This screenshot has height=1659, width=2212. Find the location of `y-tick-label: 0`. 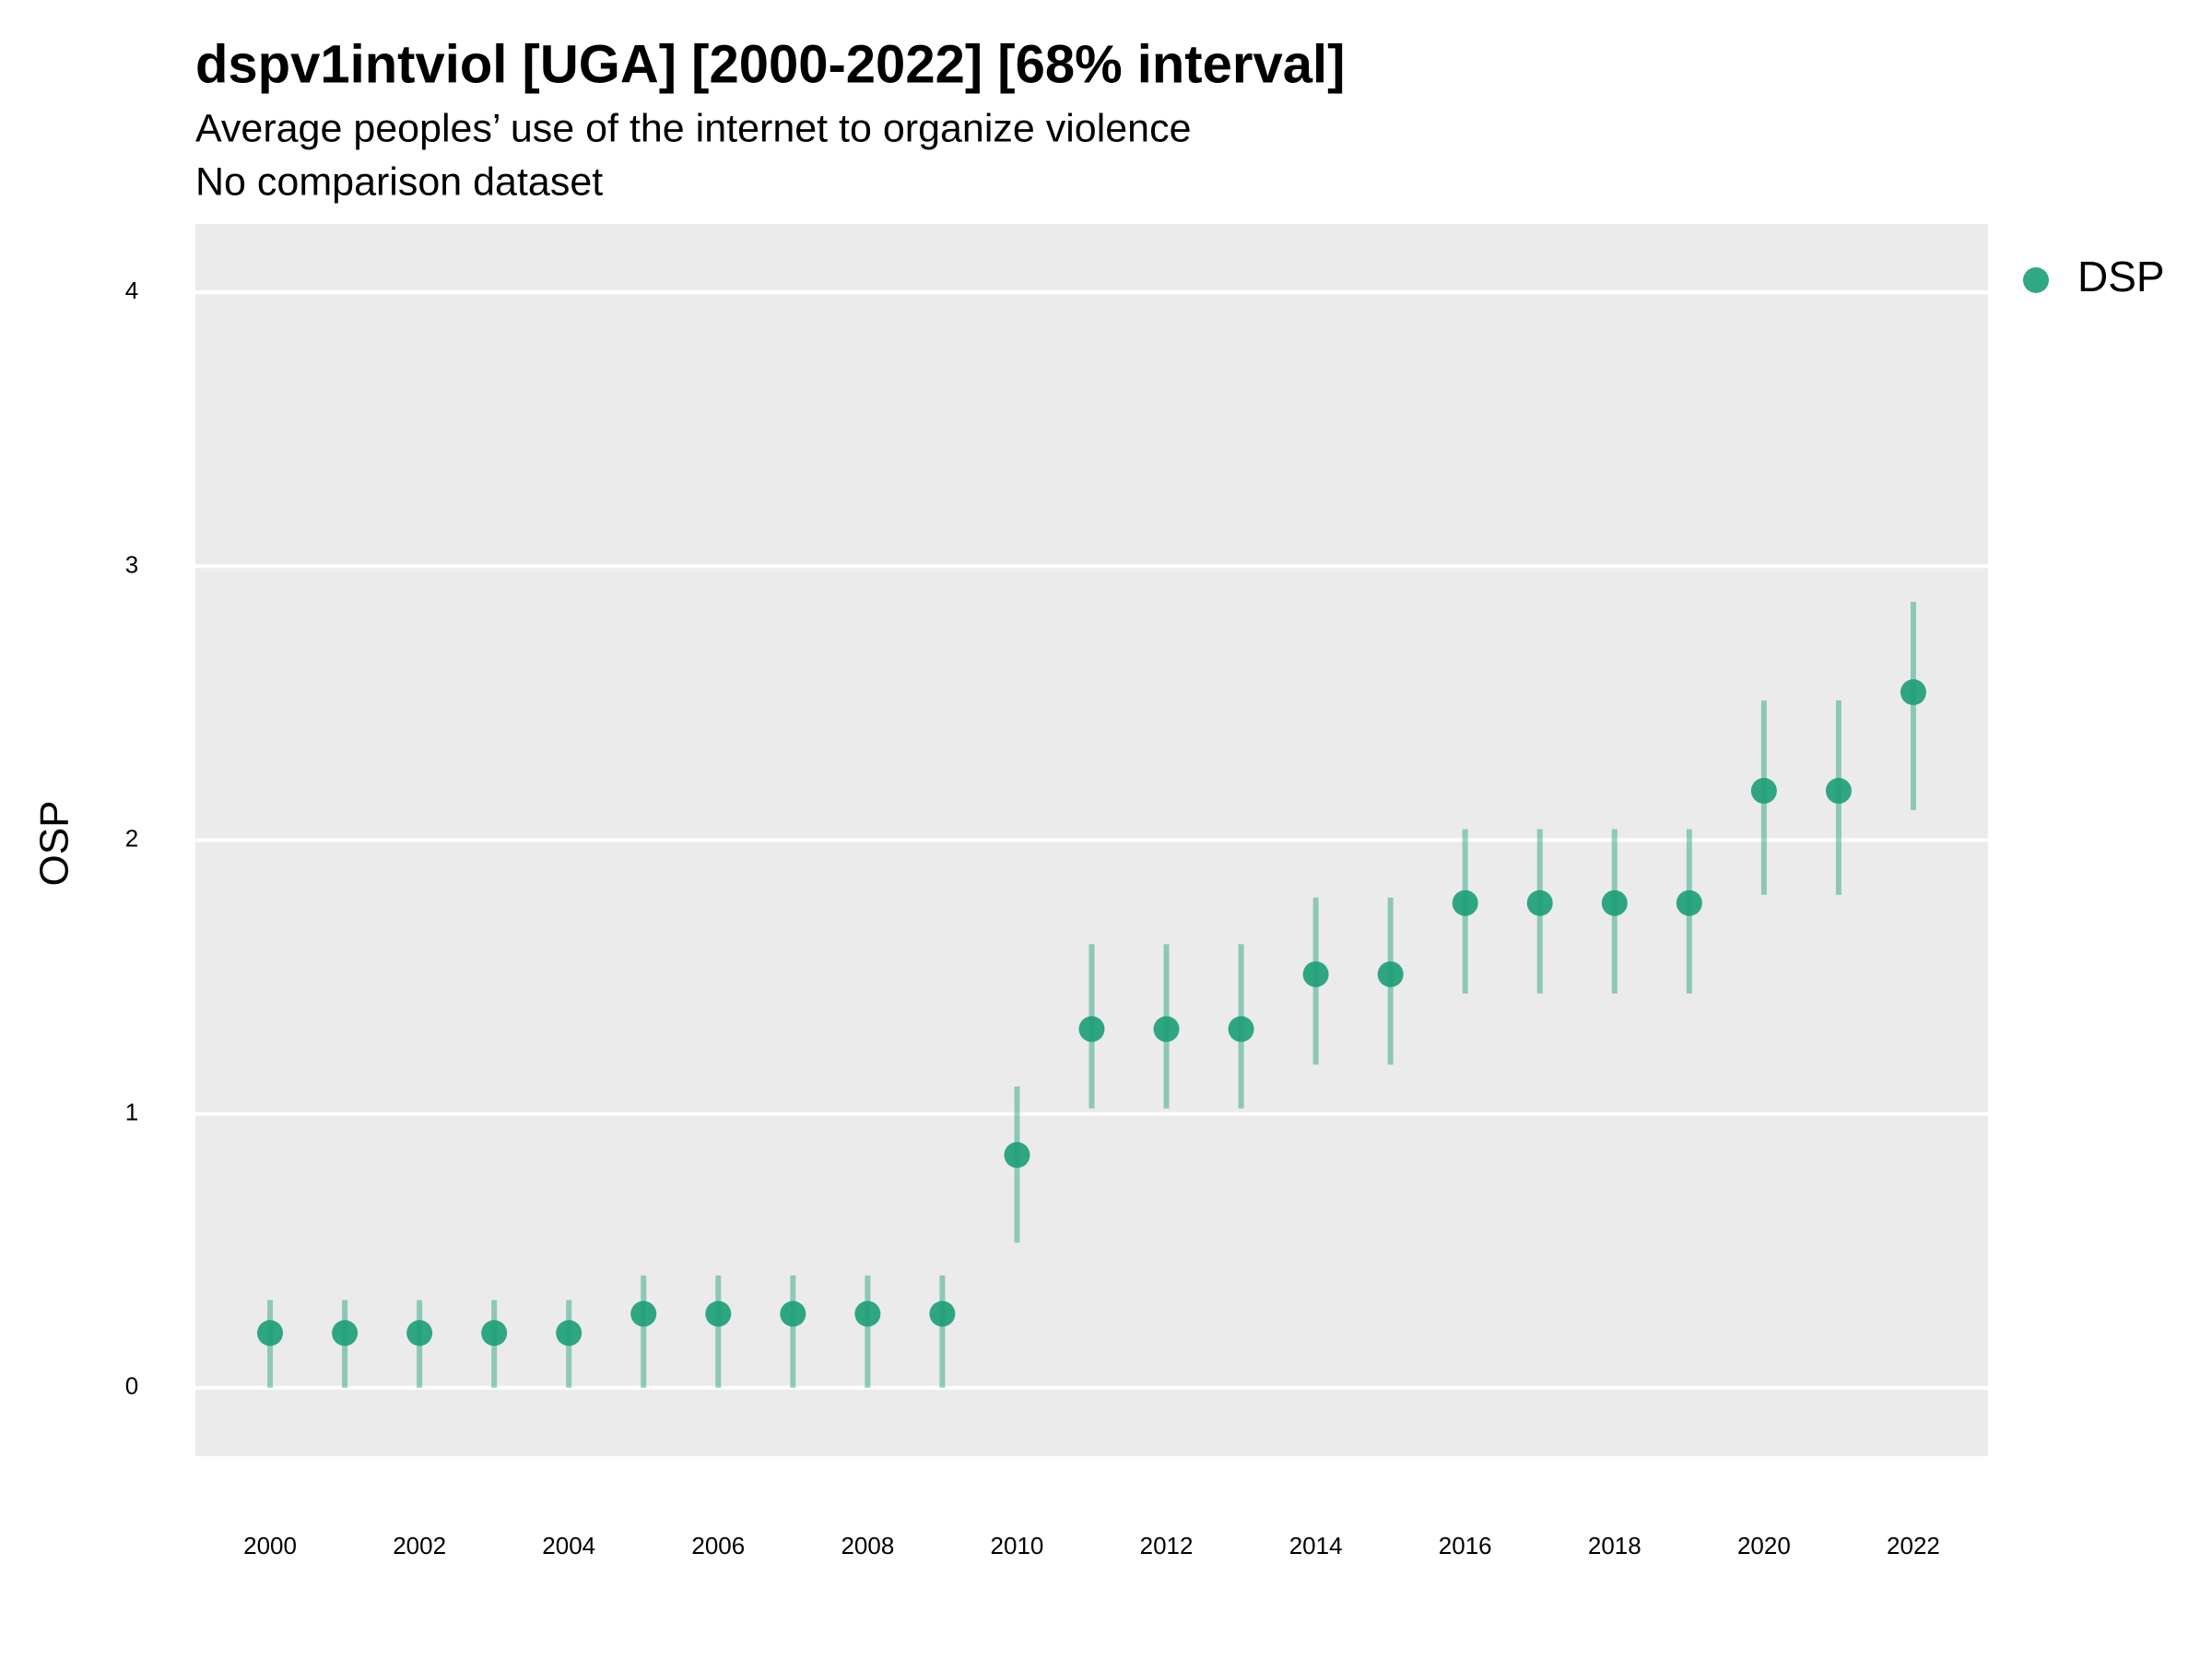

y-tick-label: 0 is located at coordinates (131, 1386).